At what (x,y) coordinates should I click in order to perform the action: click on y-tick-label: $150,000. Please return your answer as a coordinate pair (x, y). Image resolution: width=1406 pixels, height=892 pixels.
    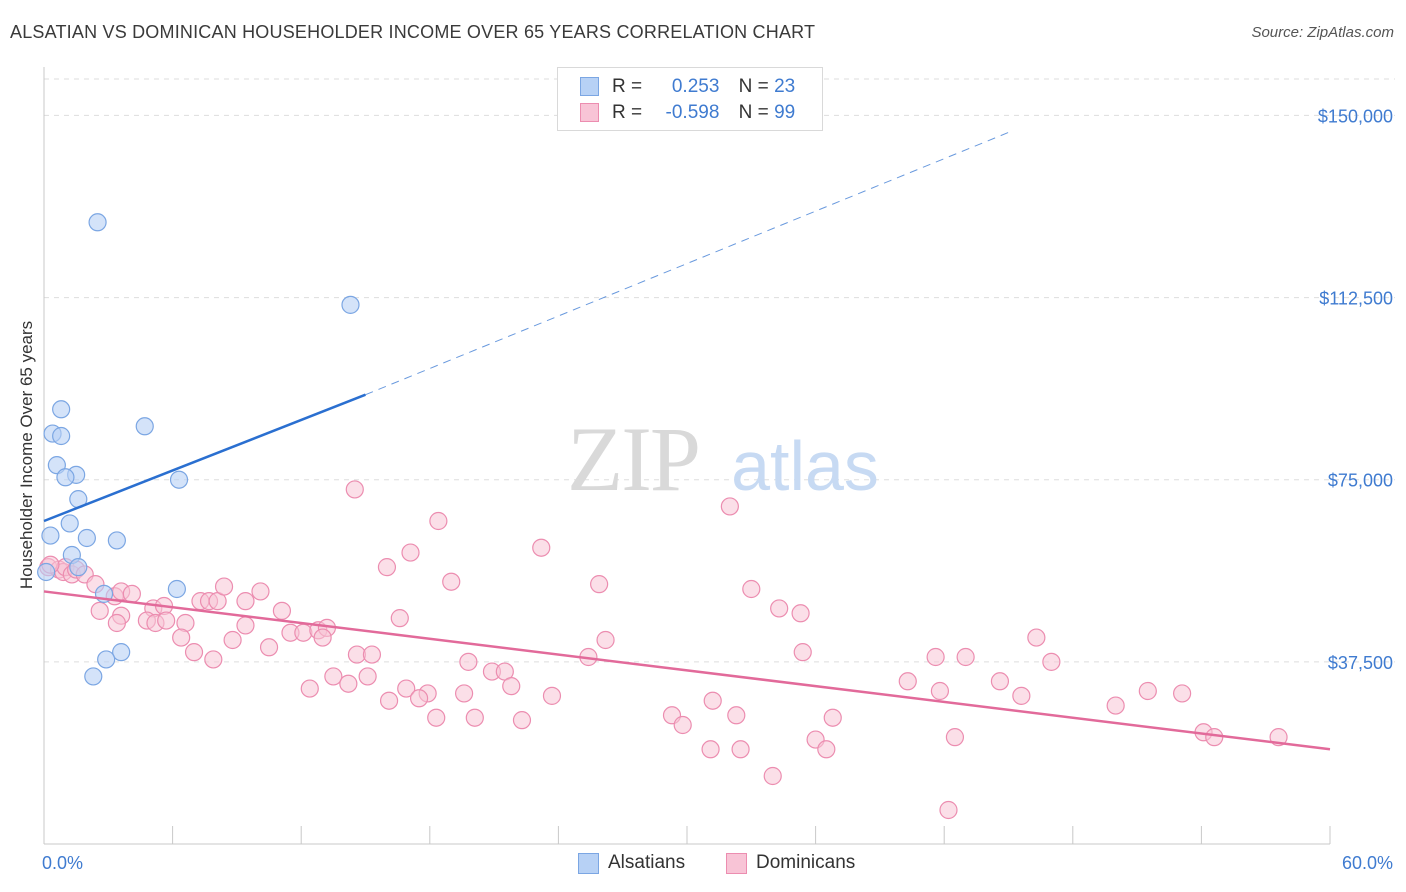
    Looking at the image, I should click on (1355, 116).